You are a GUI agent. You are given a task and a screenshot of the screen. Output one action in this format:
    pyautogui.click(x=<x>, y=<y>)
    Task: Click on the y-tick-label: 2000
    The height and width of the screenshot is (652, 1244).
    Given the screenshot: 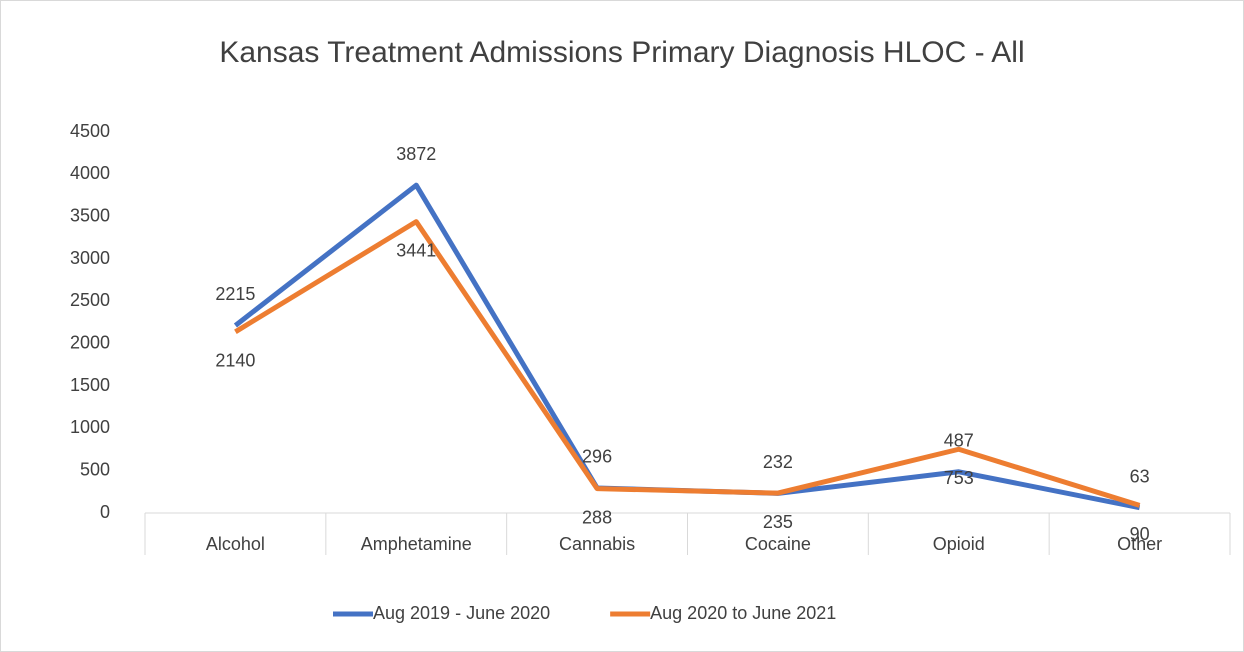 What is the action you would take?
    pyautogui.click(x=90, y=342)
    